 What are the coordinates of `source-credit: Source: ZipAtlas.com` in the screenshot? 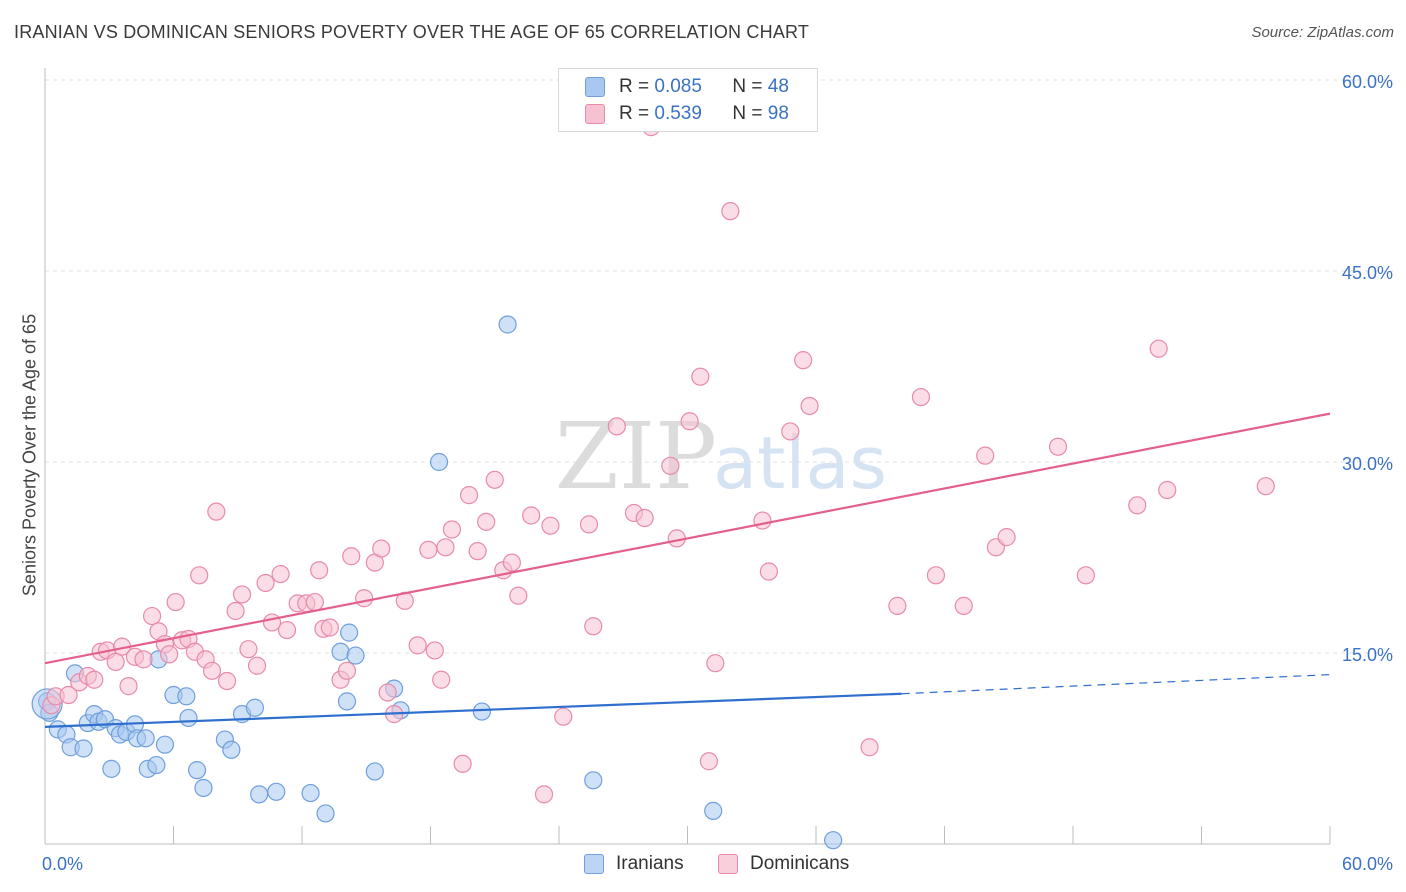 It's located at (1322, 32).